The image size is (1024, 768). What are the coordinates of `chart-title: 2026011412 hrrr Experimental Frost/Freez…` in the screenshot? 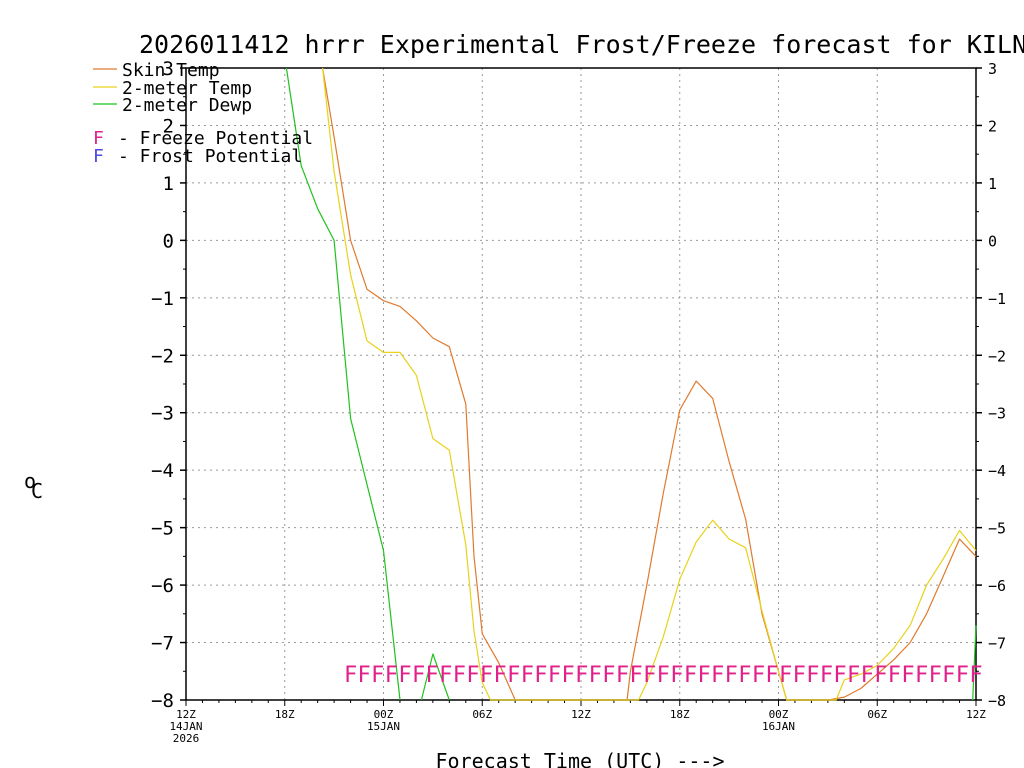 It's located at (581, 44).